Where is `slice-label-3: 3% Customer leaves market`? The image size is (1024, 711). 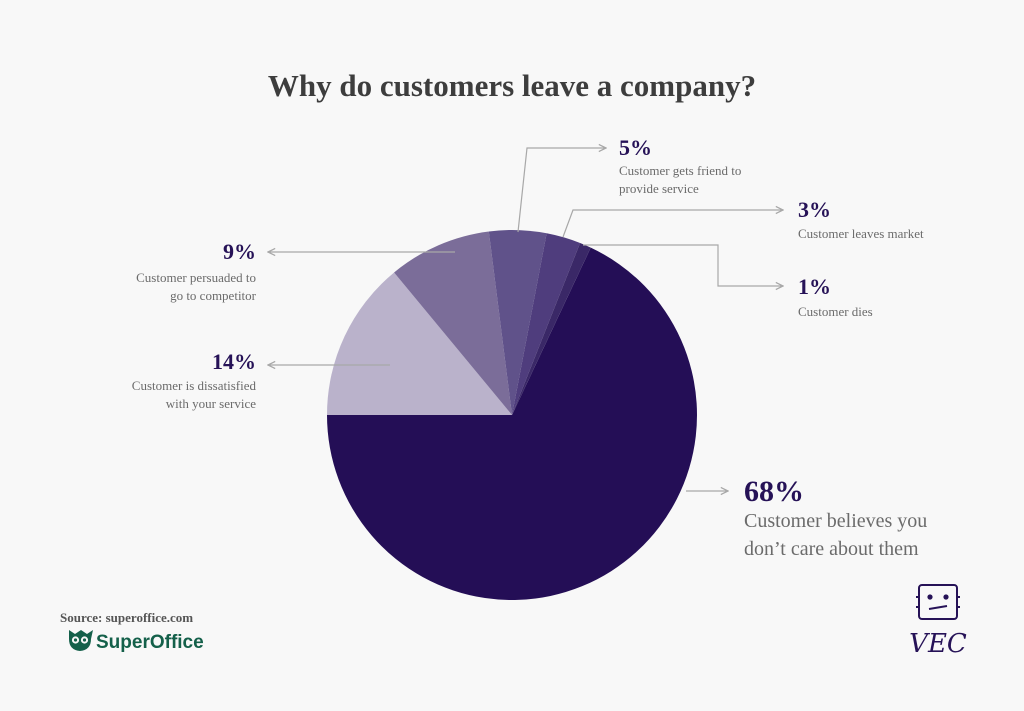 slice-label-3: 3% Customer leaves market is located at coordinates (861, 219).